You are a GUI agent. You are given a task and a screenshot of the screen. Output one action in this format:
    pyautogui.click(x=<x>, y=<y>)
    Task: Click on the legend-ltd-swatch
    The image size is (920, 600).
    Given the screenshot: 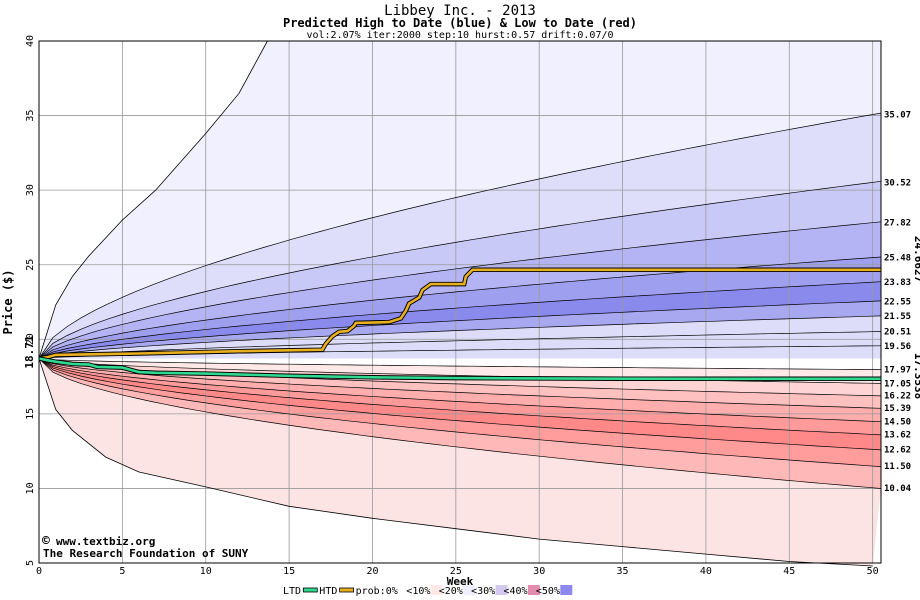 What is the action you would take?
    pyautogui.click(x=310, y=590)
    